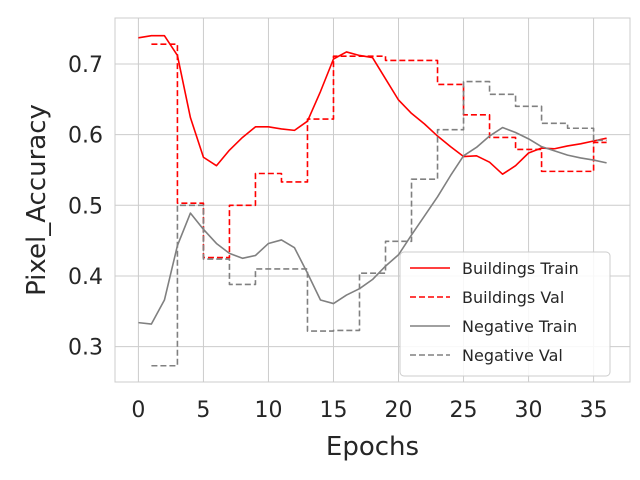 This screenshot has width=640, height=480. What do you see at coordinates (513, 297) in the screenshot?
I see `legend-label: Buildings Val` at bounding box center [513, 297].